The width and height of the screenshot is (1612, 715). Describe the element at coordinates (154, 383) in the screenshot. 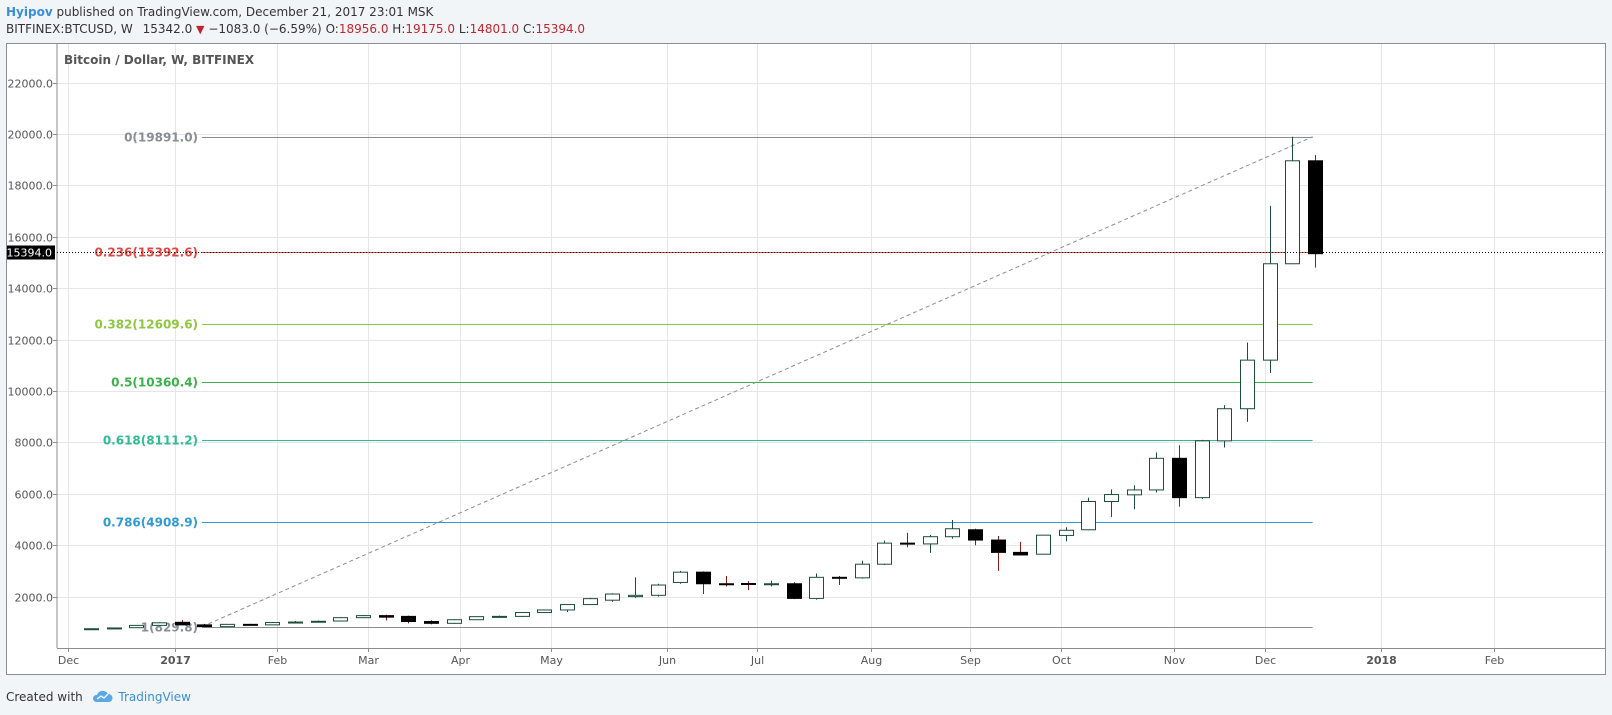

I see `fib-level-label: 0.5(10360.4)` at that location.